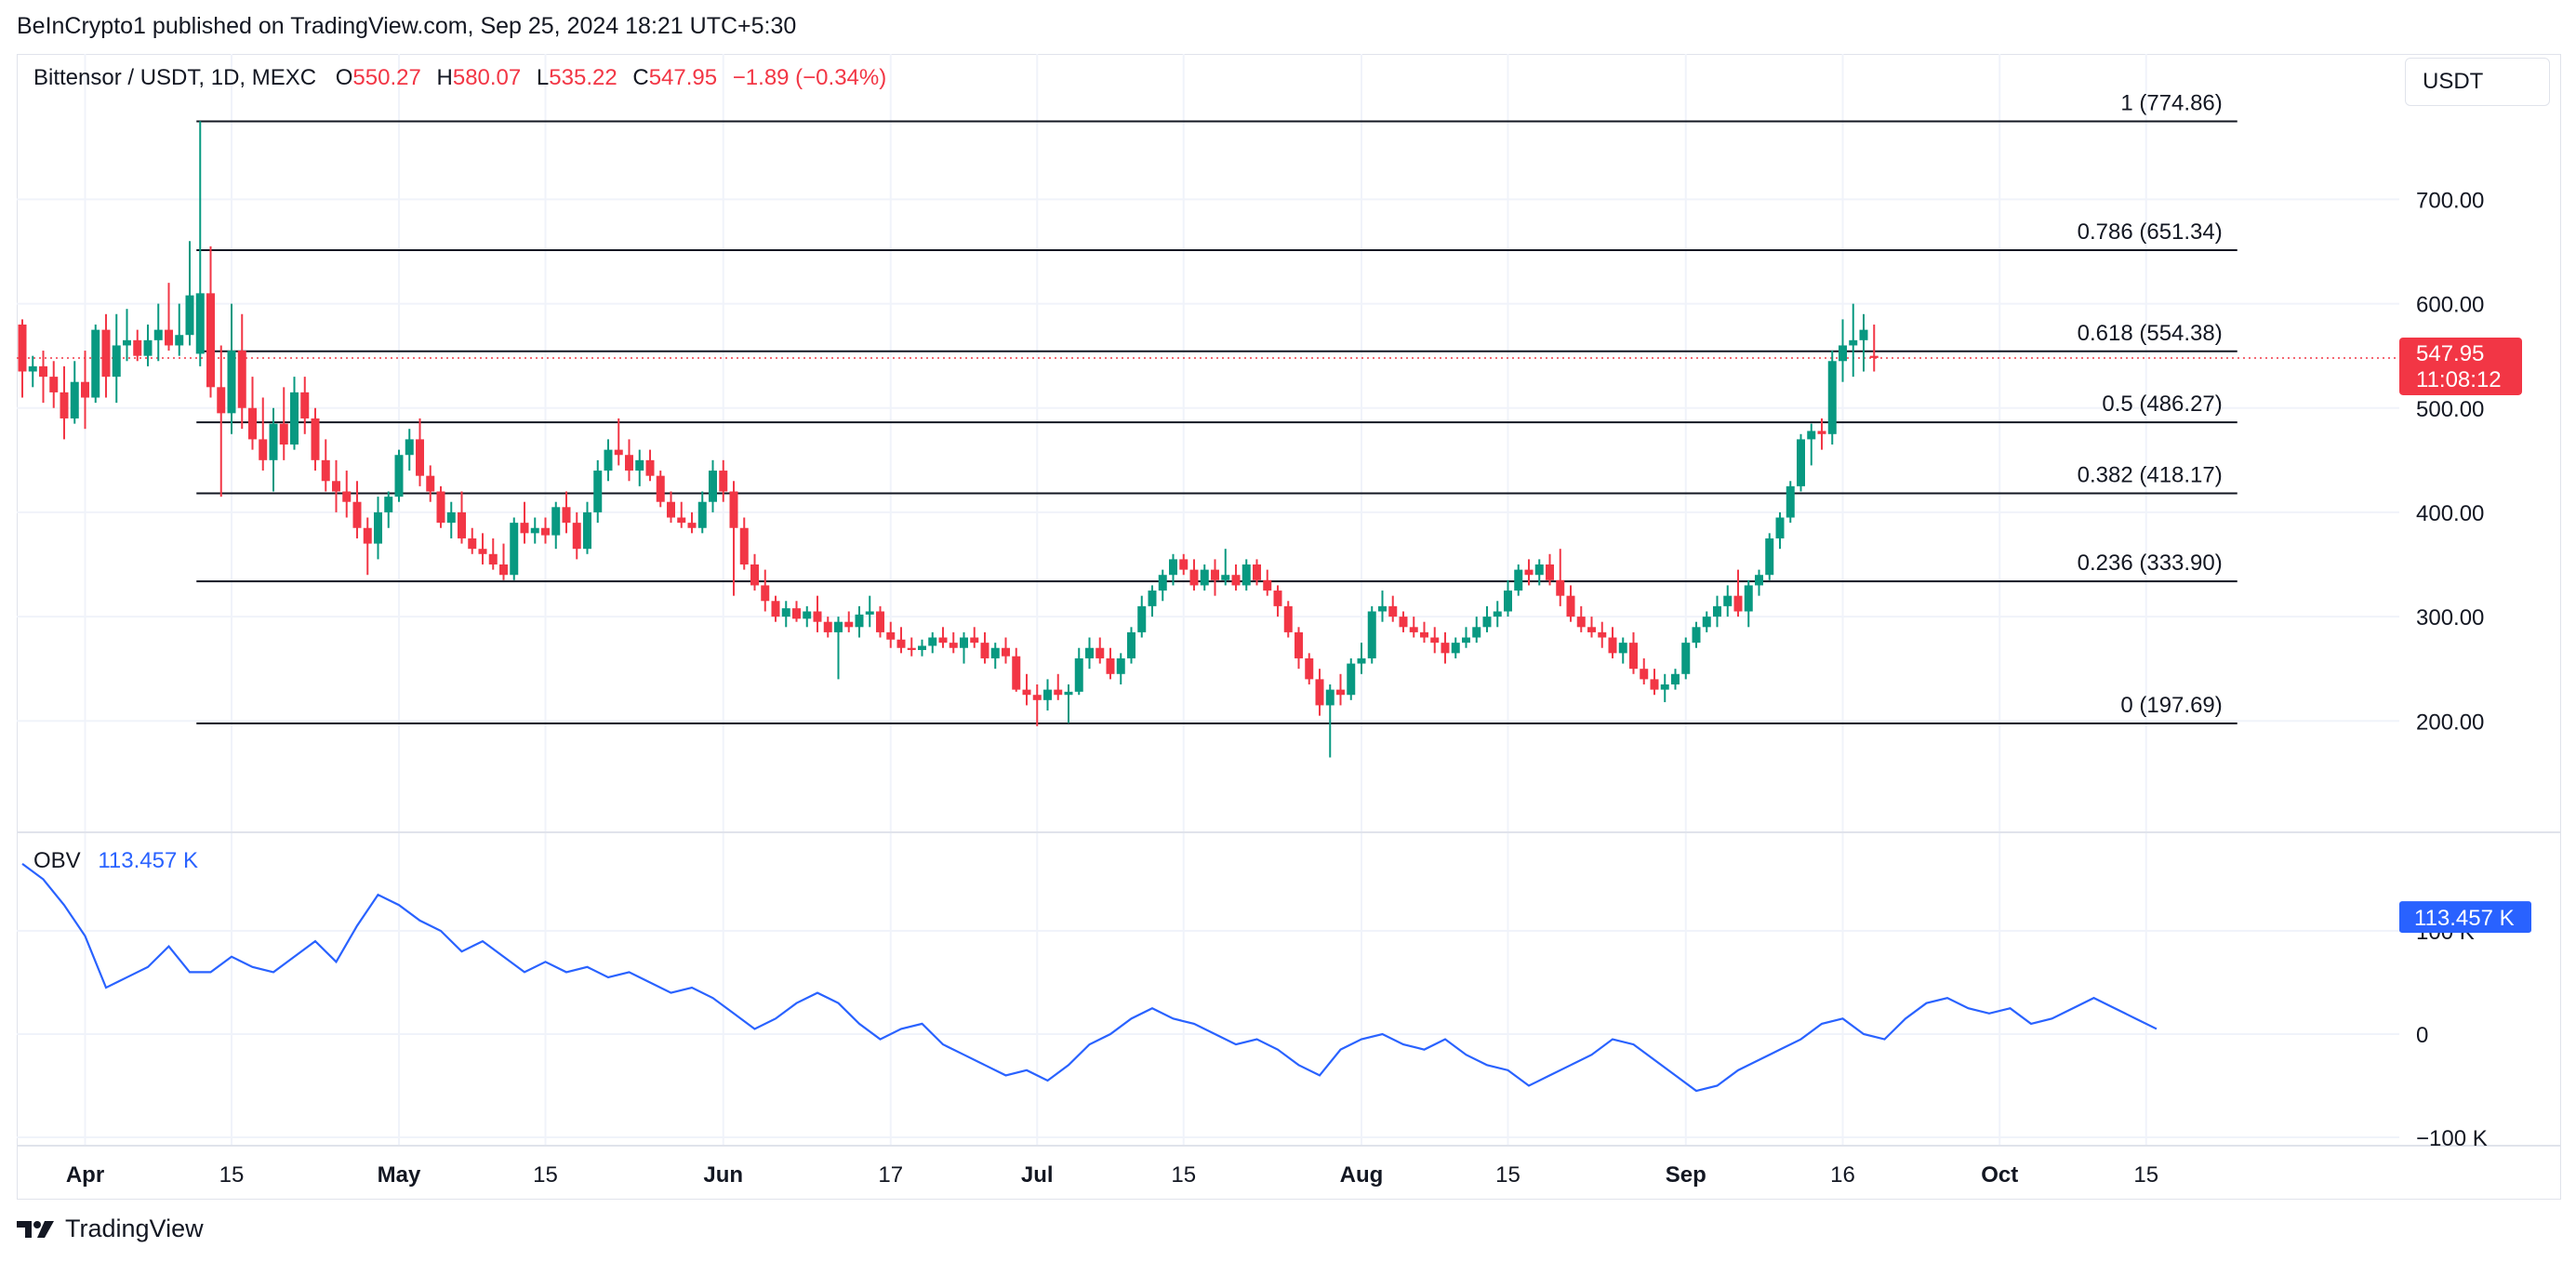  I want to click on obv-legend: OBV 113.457 K, so click(115, 861).